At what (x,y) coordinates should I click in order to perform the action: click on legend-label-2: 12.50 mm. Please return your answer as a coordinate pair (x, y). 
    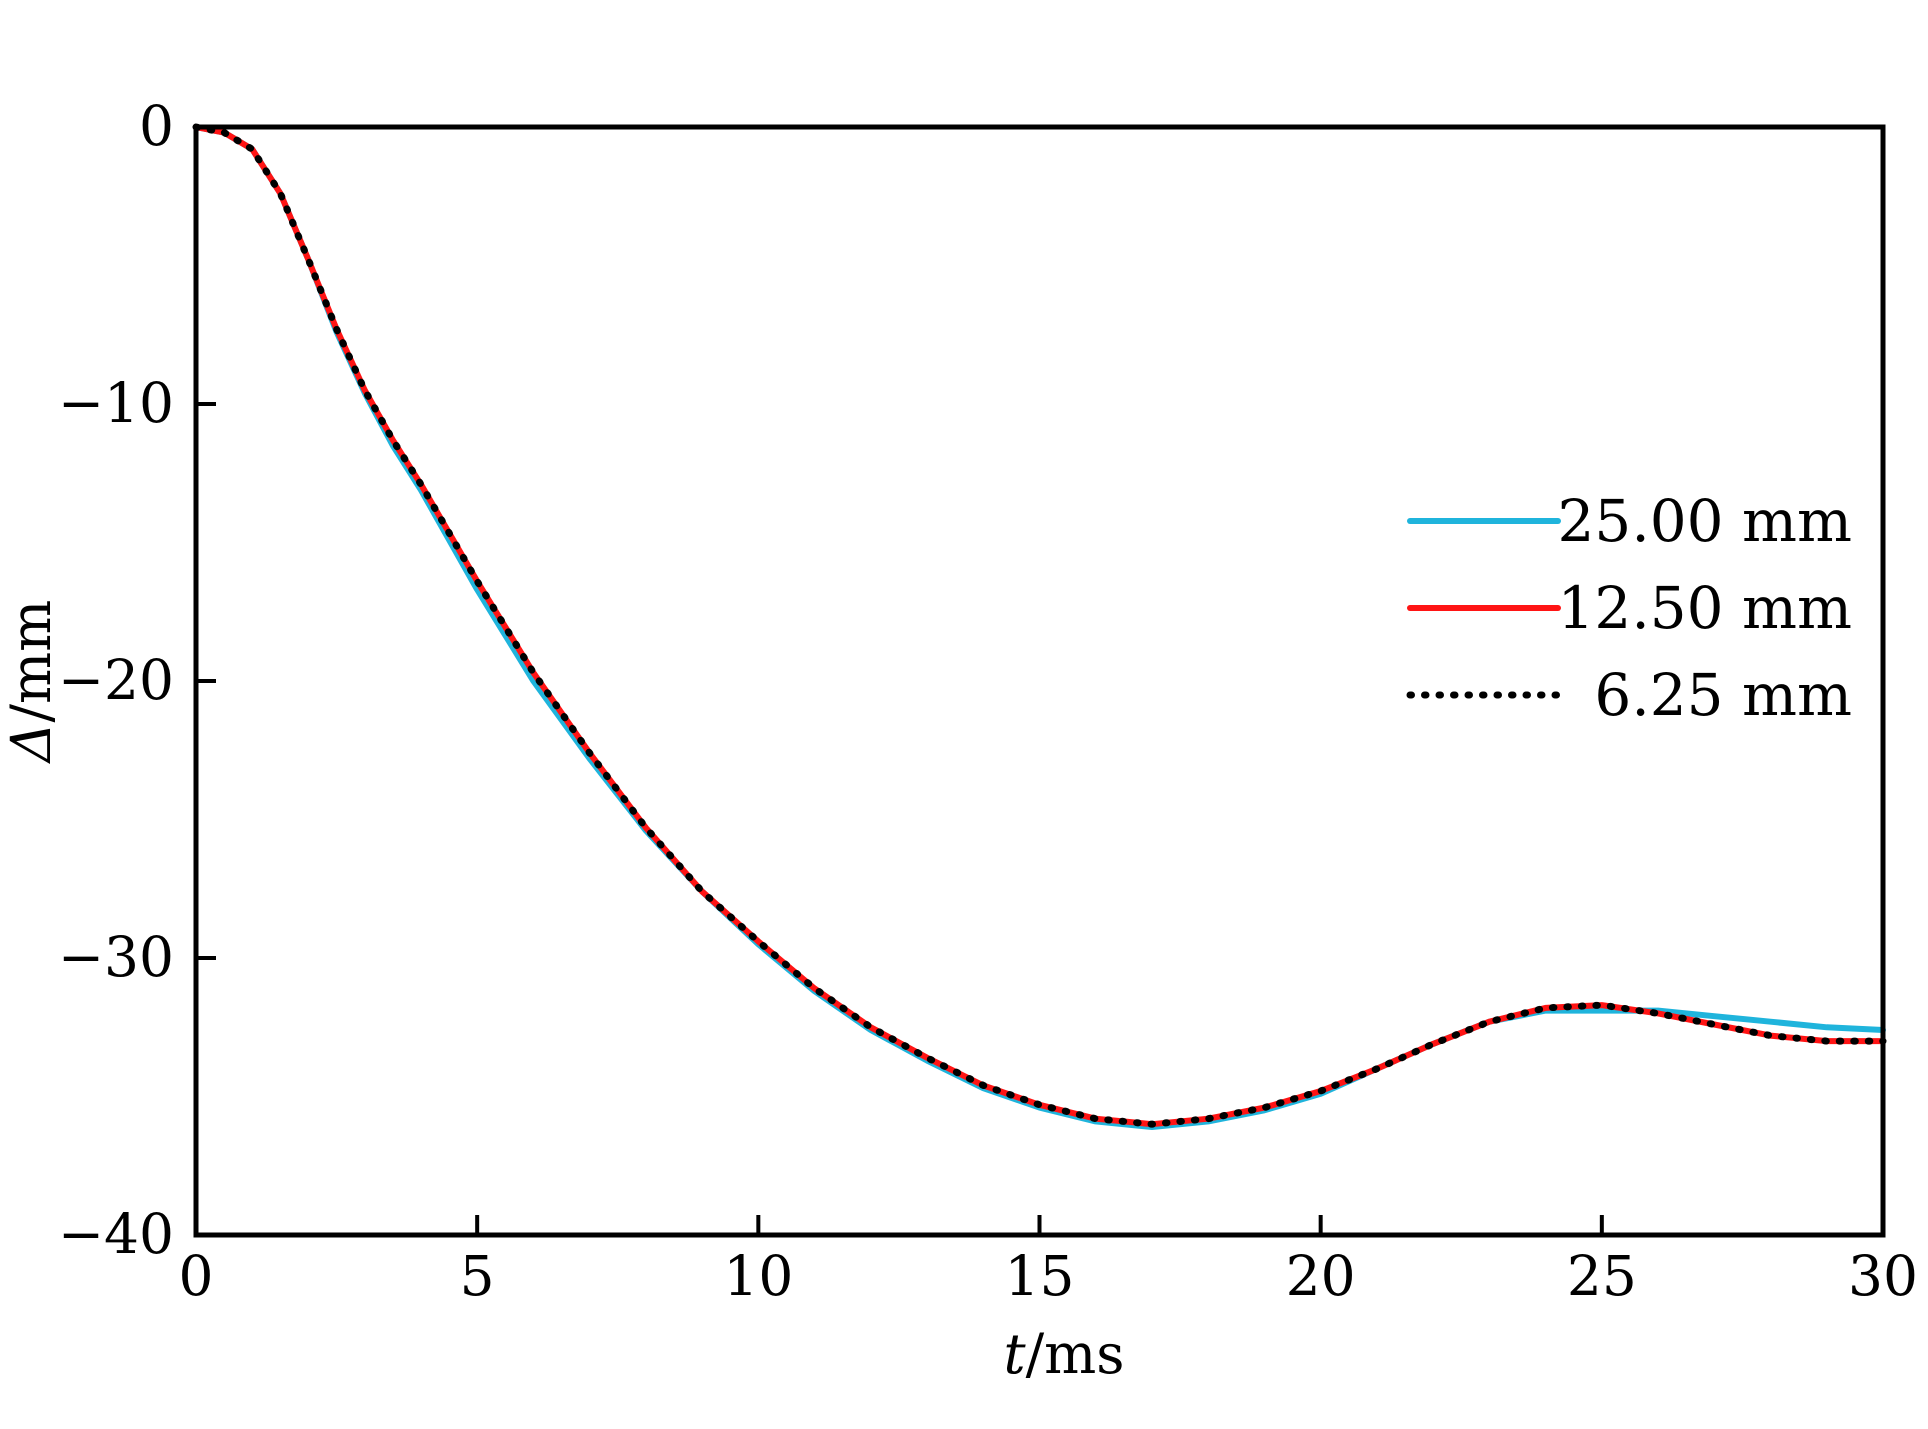
    Looking at the image, I should click on (1705, 608).